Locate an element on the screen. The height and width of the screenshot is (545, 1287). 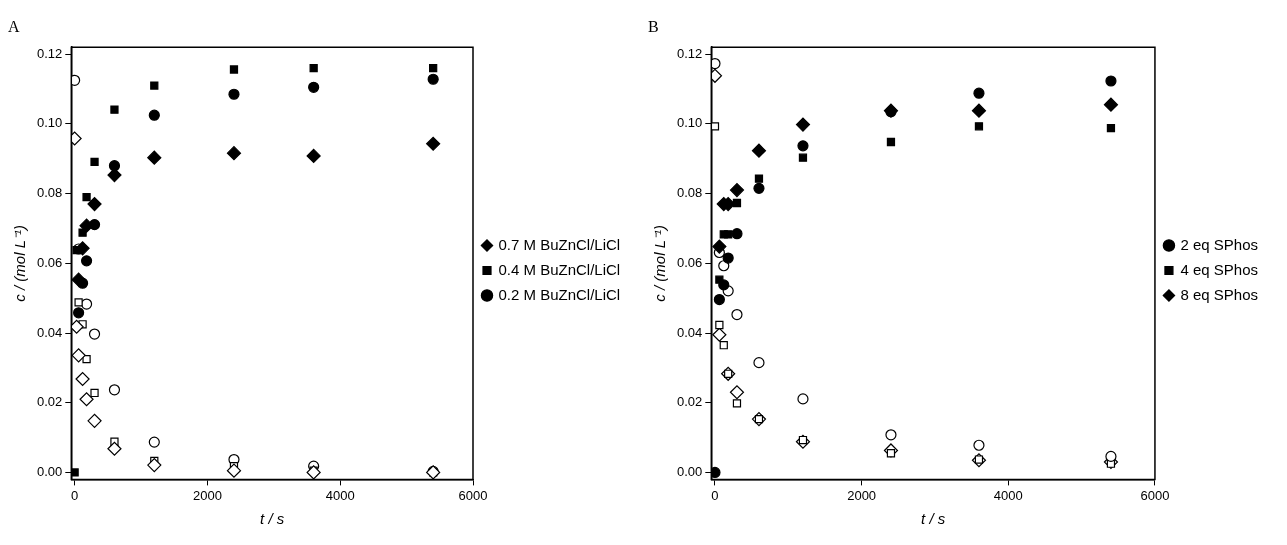
legend-label: 2 eq SPhos is located at coordinates (1219, 244).